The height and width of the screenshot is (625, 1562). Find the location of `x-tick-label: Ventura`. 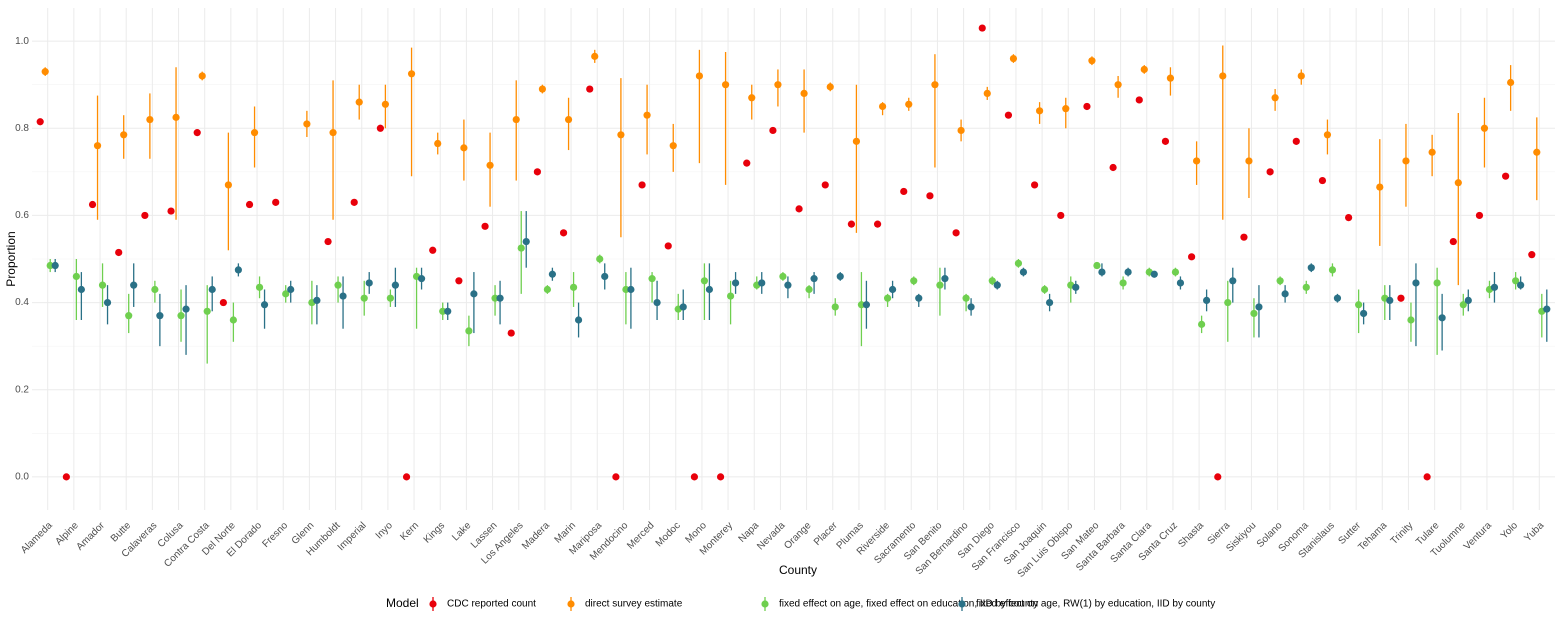

x-tick-label: Ventura is located at coordinates (1478, 536).